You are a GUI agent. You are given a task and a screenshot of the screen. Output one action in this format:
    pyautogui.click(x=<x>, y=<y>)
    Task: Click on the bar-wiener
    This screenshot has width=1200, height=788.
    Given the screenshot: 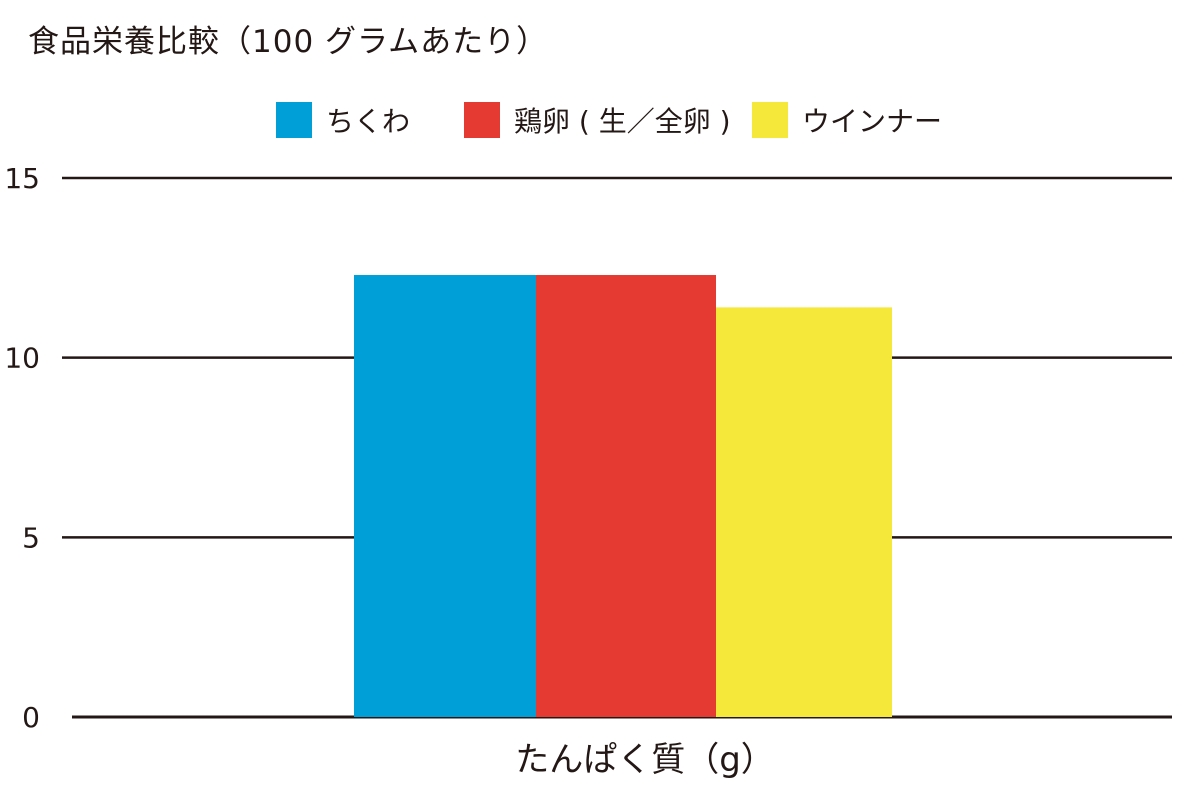 What is the action you would take?
    pyautogui.click(x=804, y=512)
    